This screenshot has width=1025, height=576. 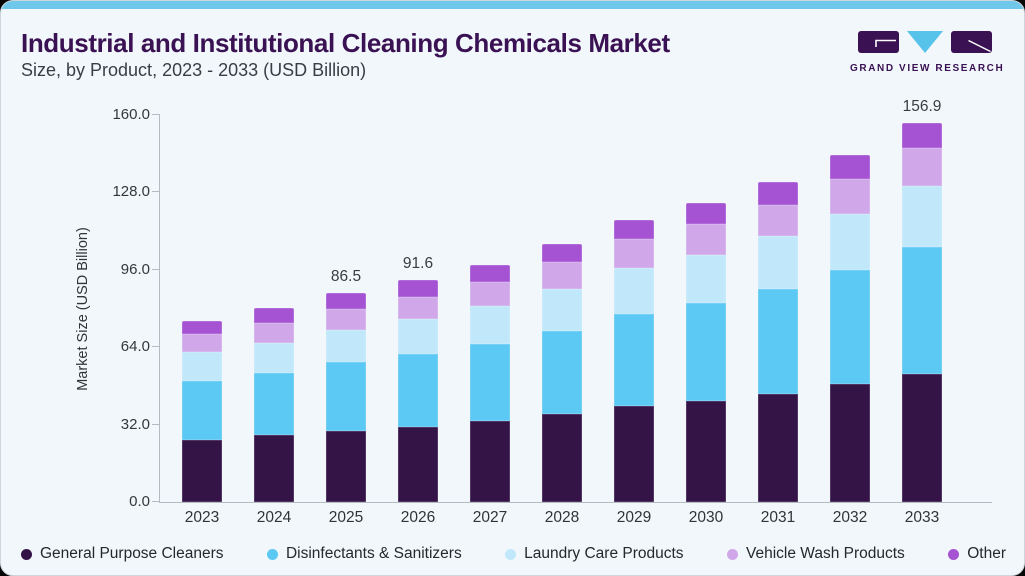 What do you see at coordinates (634, 517) in the screenshot?
I see `x-tick-label: 2029` at bounding box center [634, 517].